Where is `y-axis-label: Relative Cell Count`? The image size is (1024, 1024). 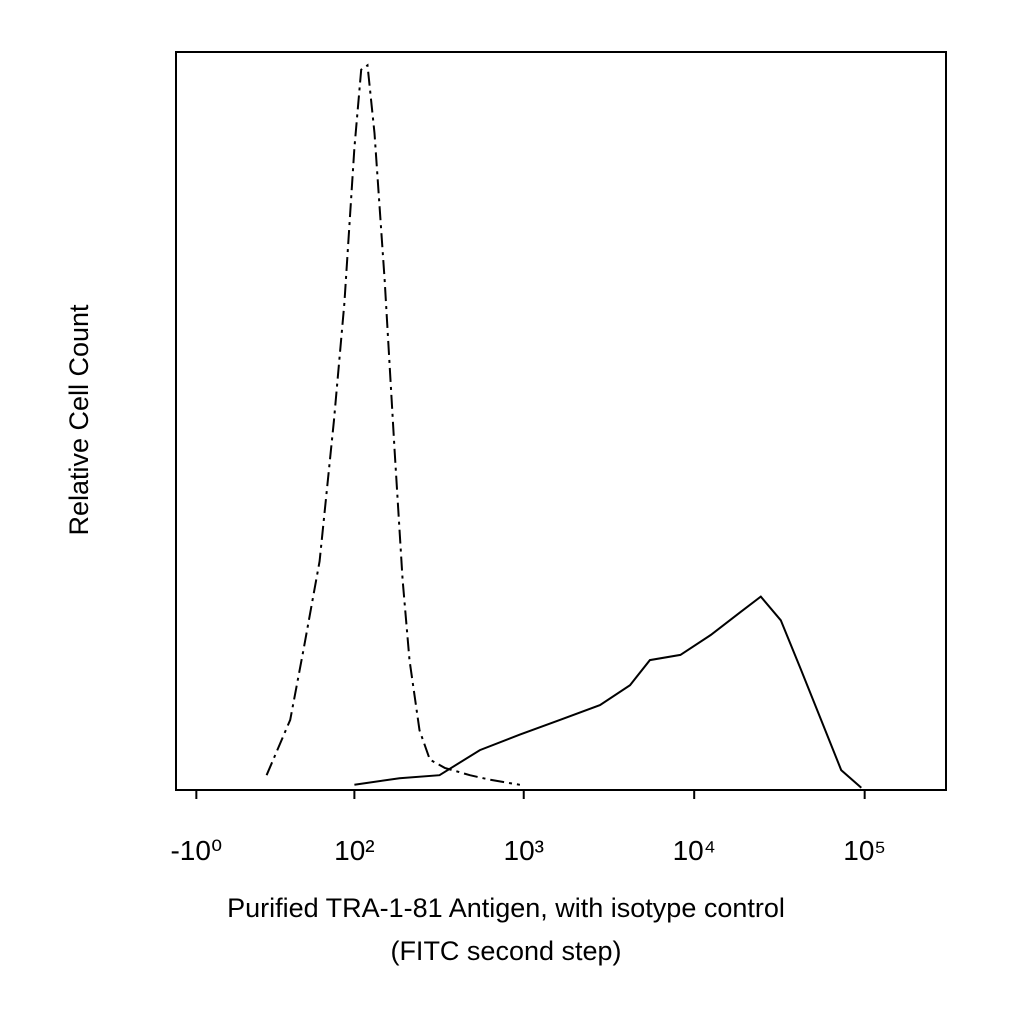 y-axis-label: Relative Cell Count is located at coordinates (79, 420).